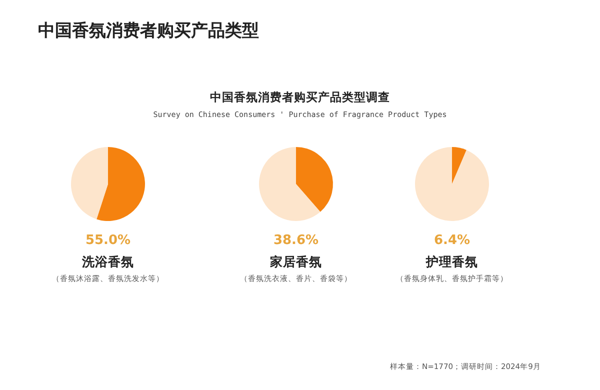  Describe the element at coordinates (451, 261) in the screenshot. I see `text: 护理香氛` at that location.